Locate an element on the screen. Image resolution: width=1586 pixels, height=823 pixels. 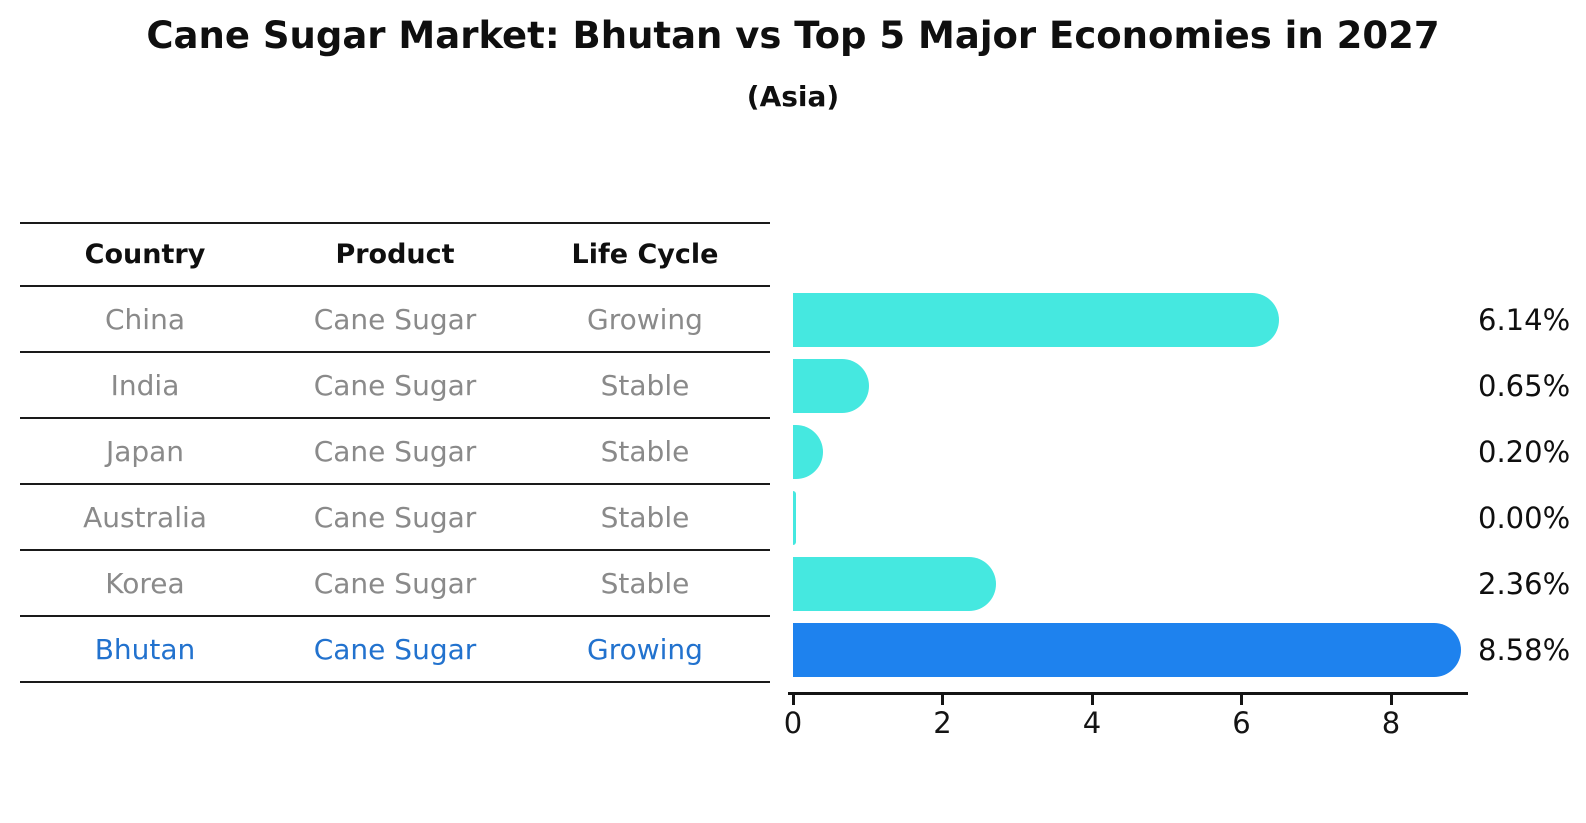
cell-country: Australia is located at coordinates (145, 517).